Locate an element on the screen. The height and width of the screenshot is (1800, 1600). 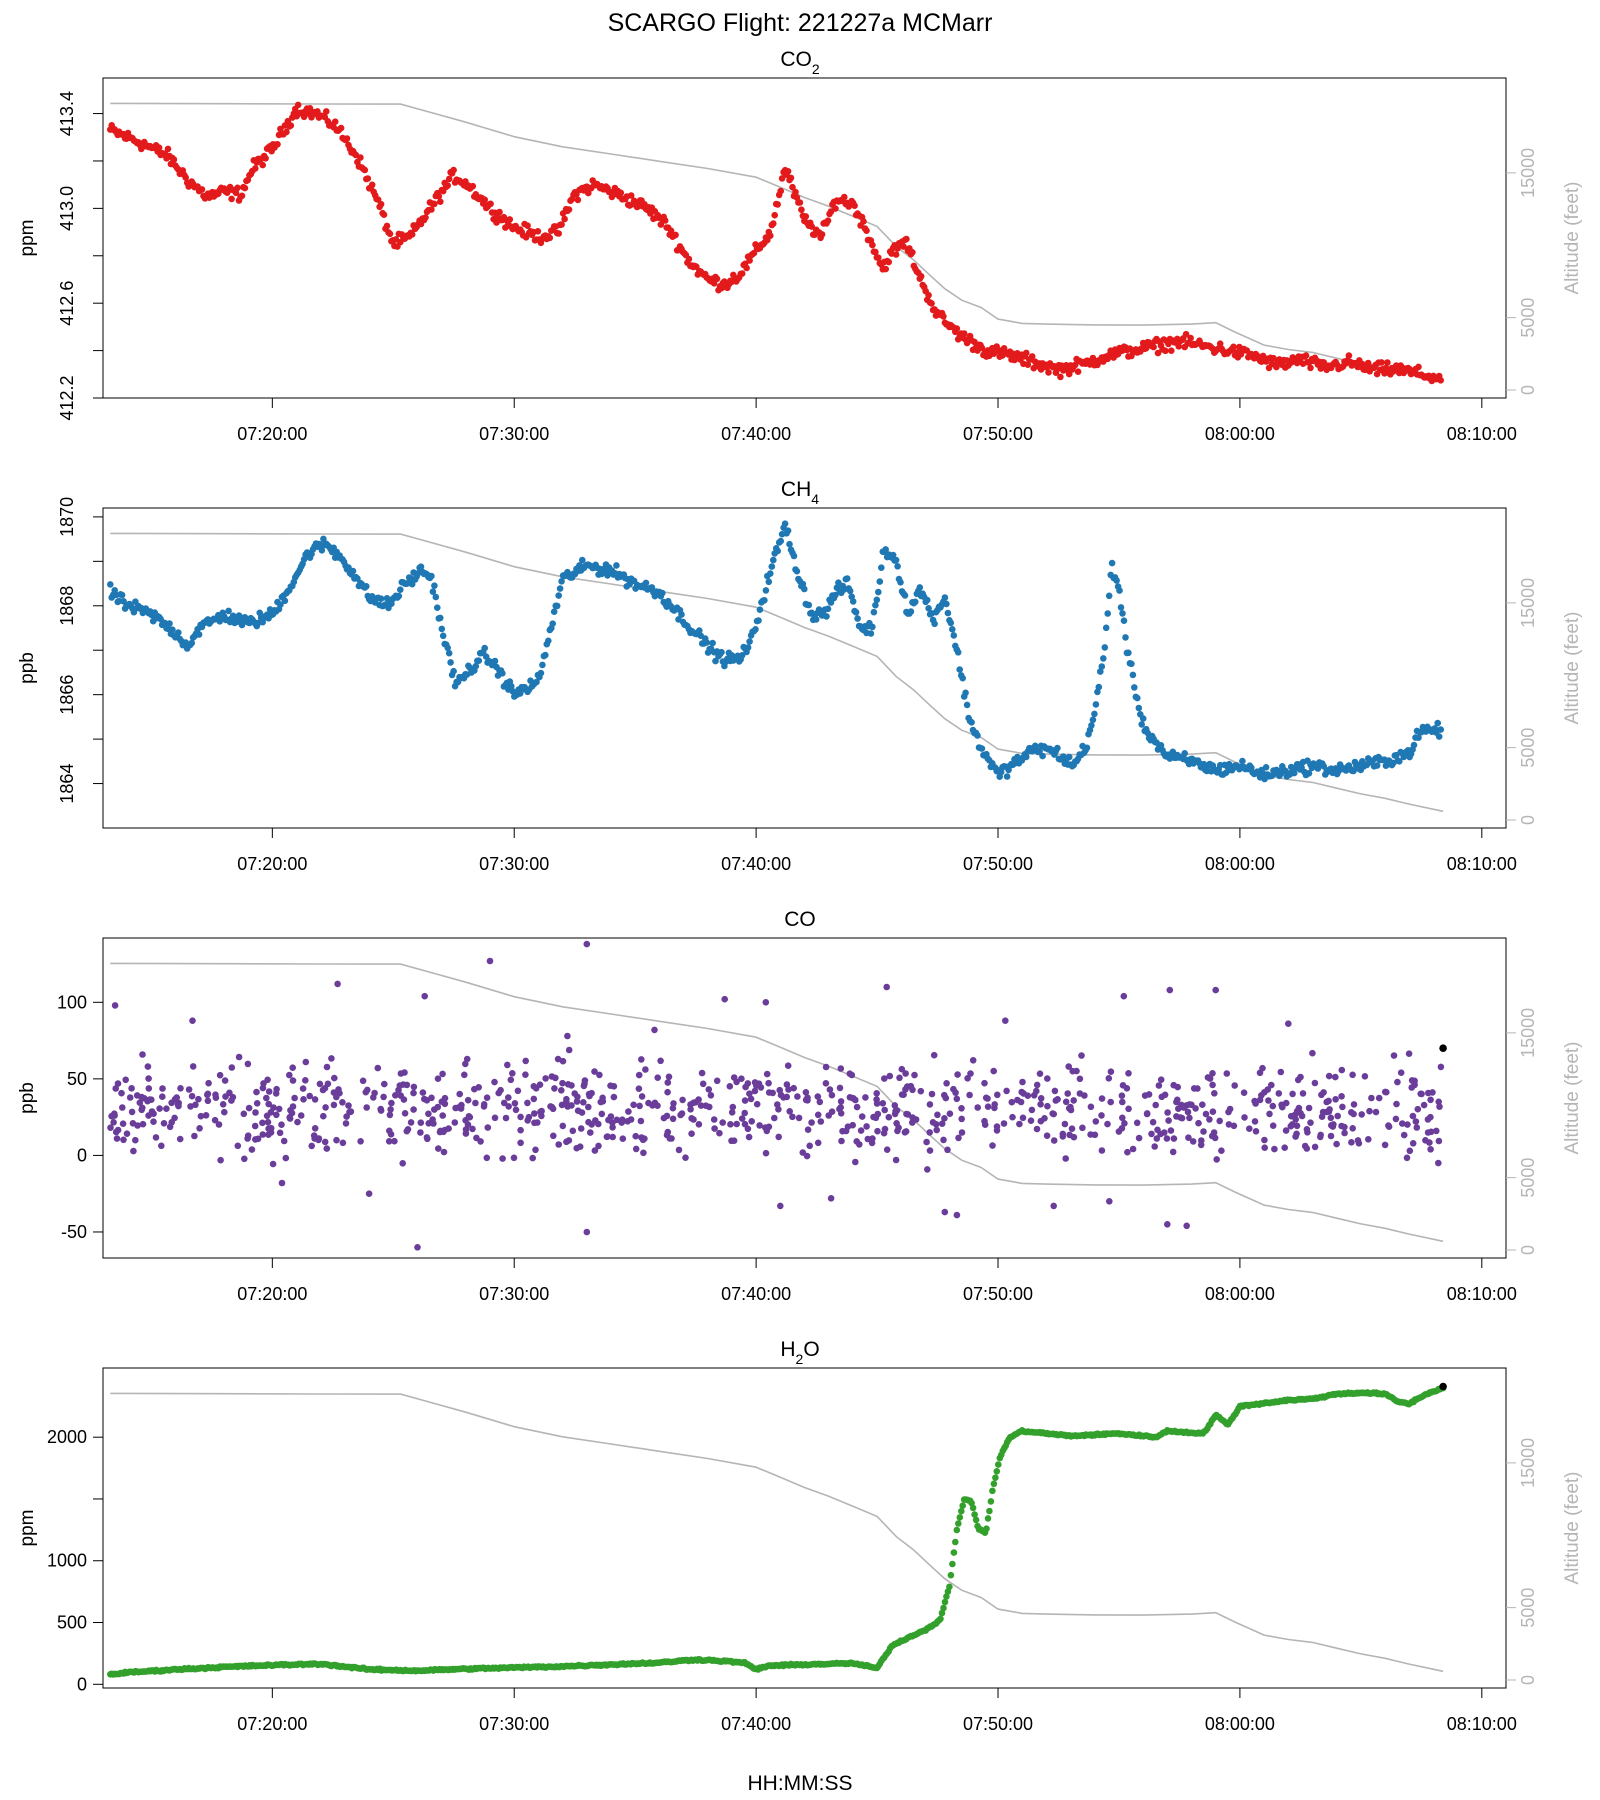
panel-title: CO is located at coordinates (800, 919).